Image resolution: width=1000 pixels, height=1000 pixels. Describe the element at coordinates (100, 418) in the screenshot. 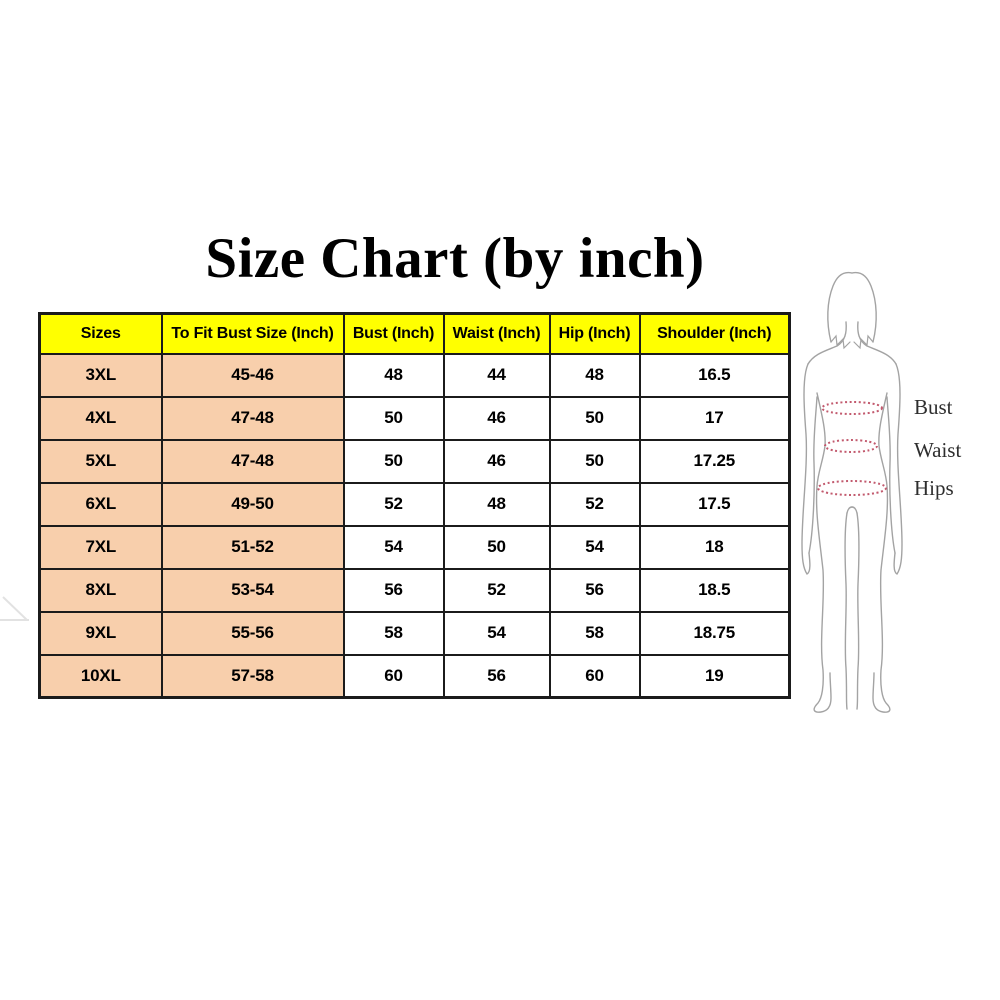

I see `size-cell: 4XL` at that location.